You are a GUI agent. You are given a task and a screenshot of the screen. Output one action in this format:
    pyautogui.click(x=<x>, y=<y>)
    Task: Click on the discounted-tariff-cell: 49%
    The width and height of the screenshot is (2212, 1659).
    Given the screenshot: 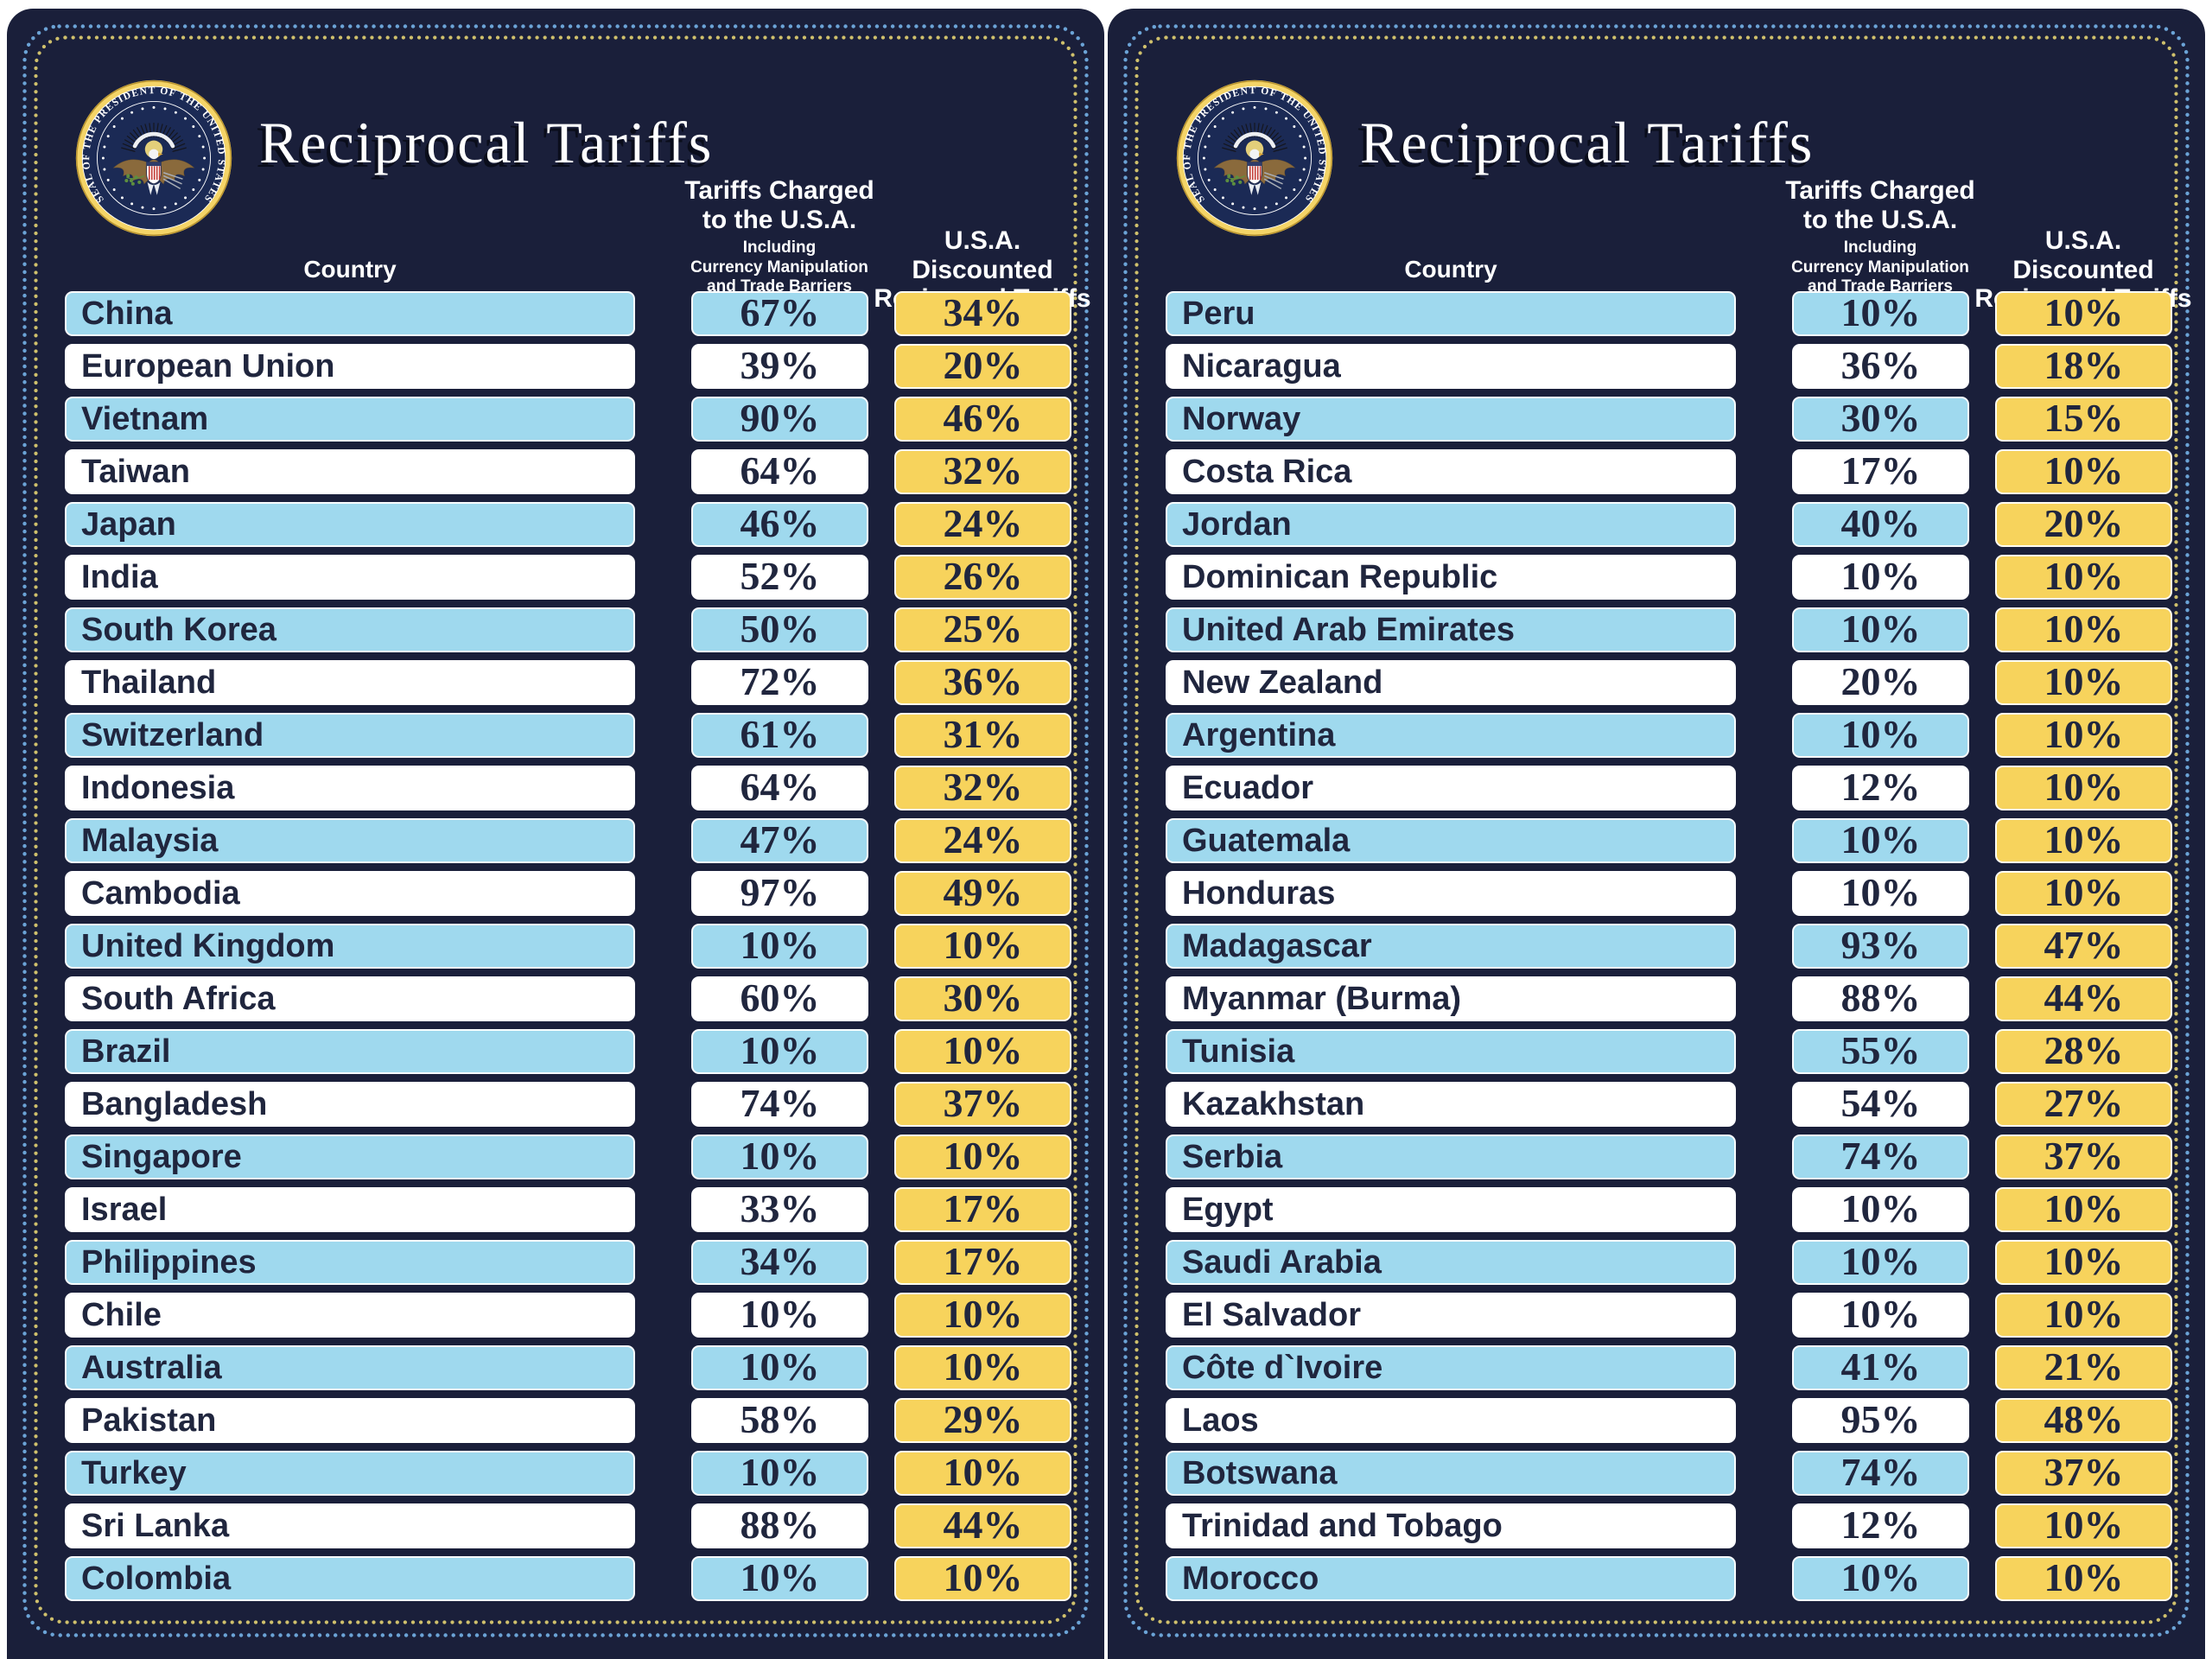 What is the action you would take?
    pyautogui.click(x=982, y=893)
    